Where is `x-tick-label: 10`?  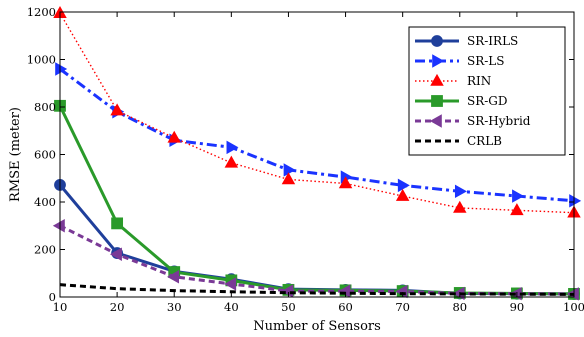 x-tick-label: 10 is located at coordinates (60, 307).